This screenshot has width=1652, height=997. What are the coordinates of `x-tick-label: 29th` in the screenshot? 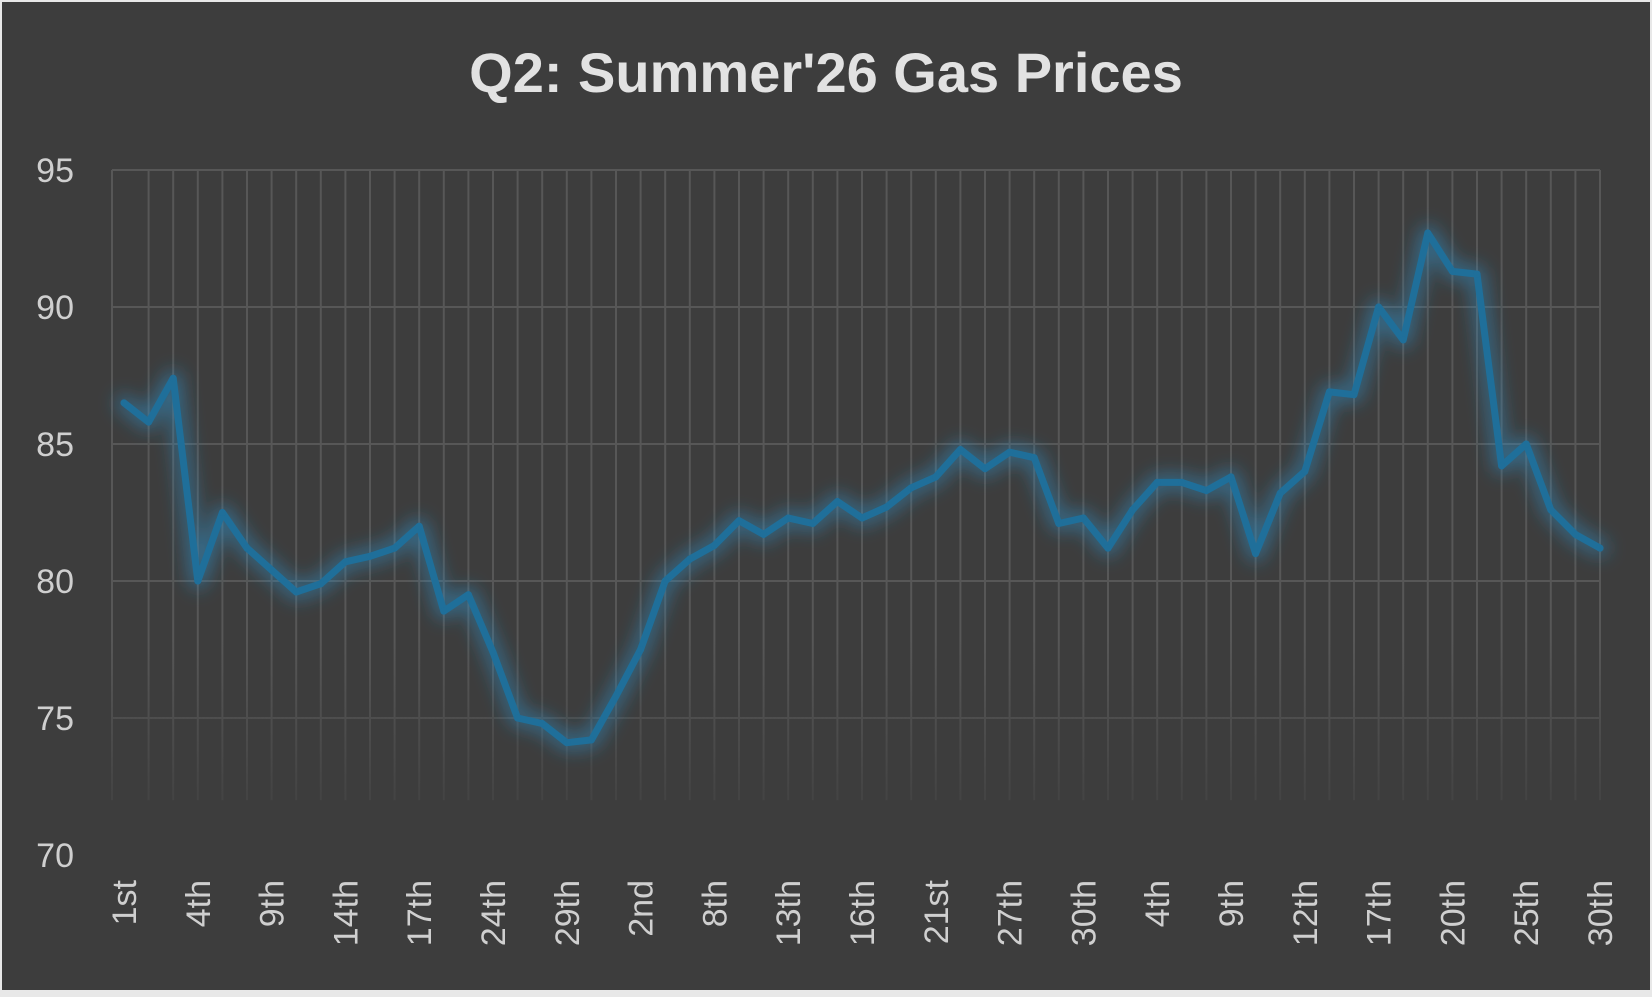 It's located at (568, 913).